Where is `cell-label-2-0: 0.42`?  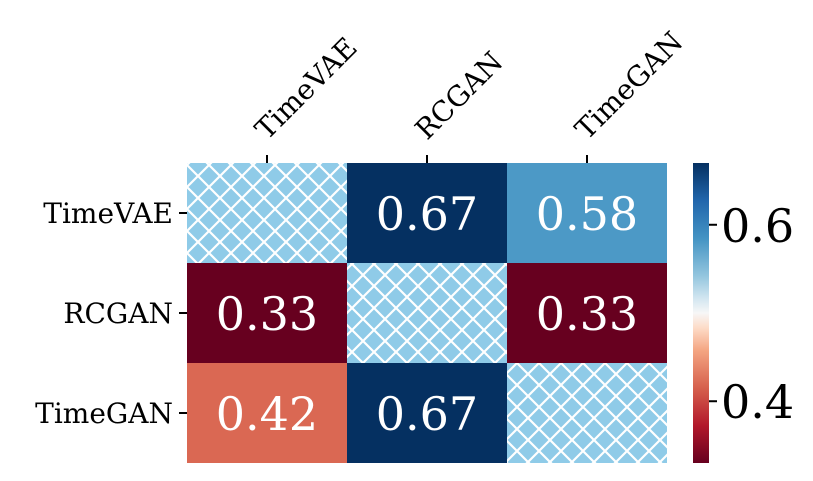 cell-label-2-0: 0.42 is located at coordinates (267, 414).